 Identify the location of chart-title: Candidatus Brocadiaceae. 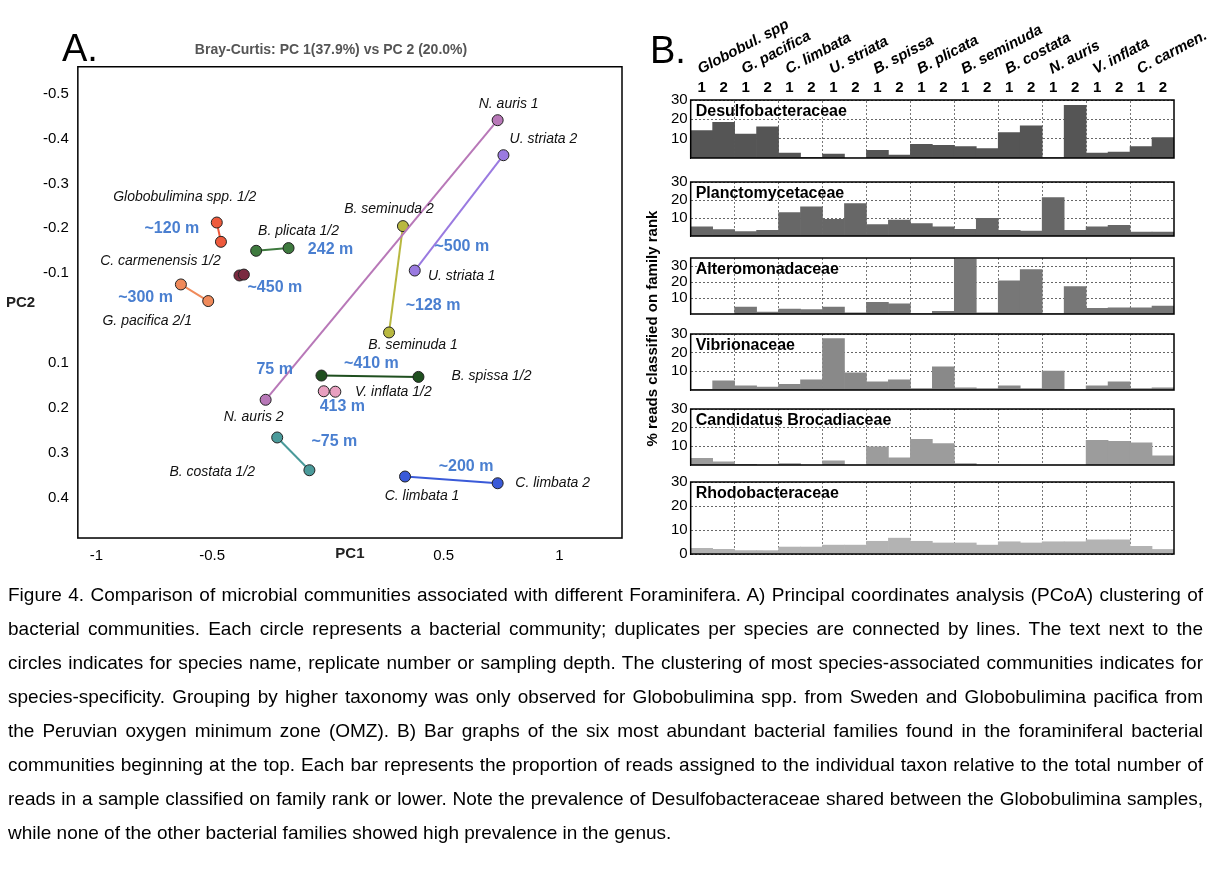
(793, 420).